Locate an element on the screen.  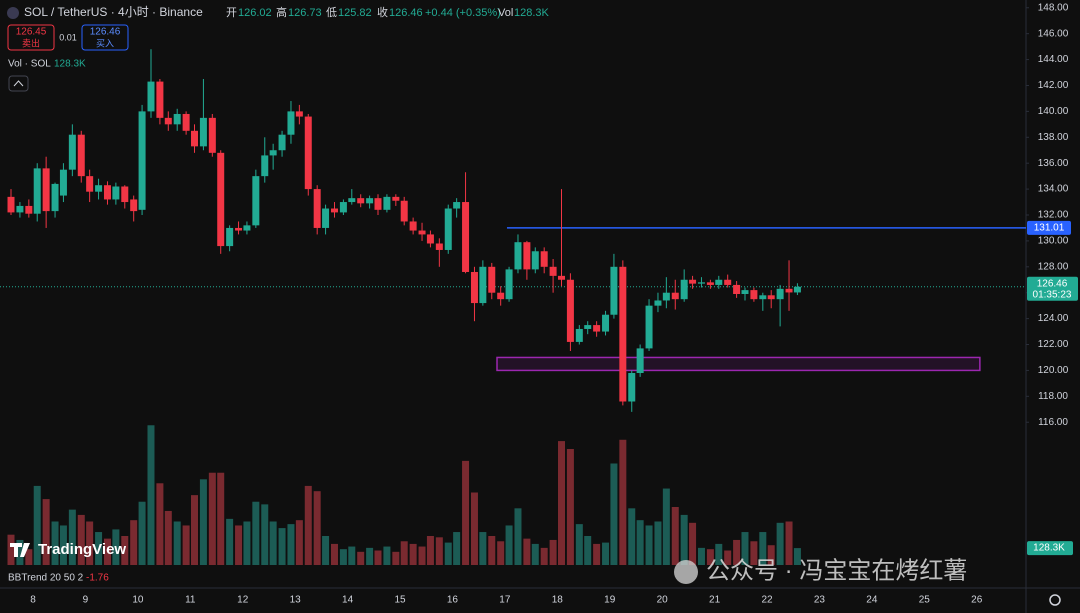
ohlc-value: 125.82 is located at coordinates (355, 13).